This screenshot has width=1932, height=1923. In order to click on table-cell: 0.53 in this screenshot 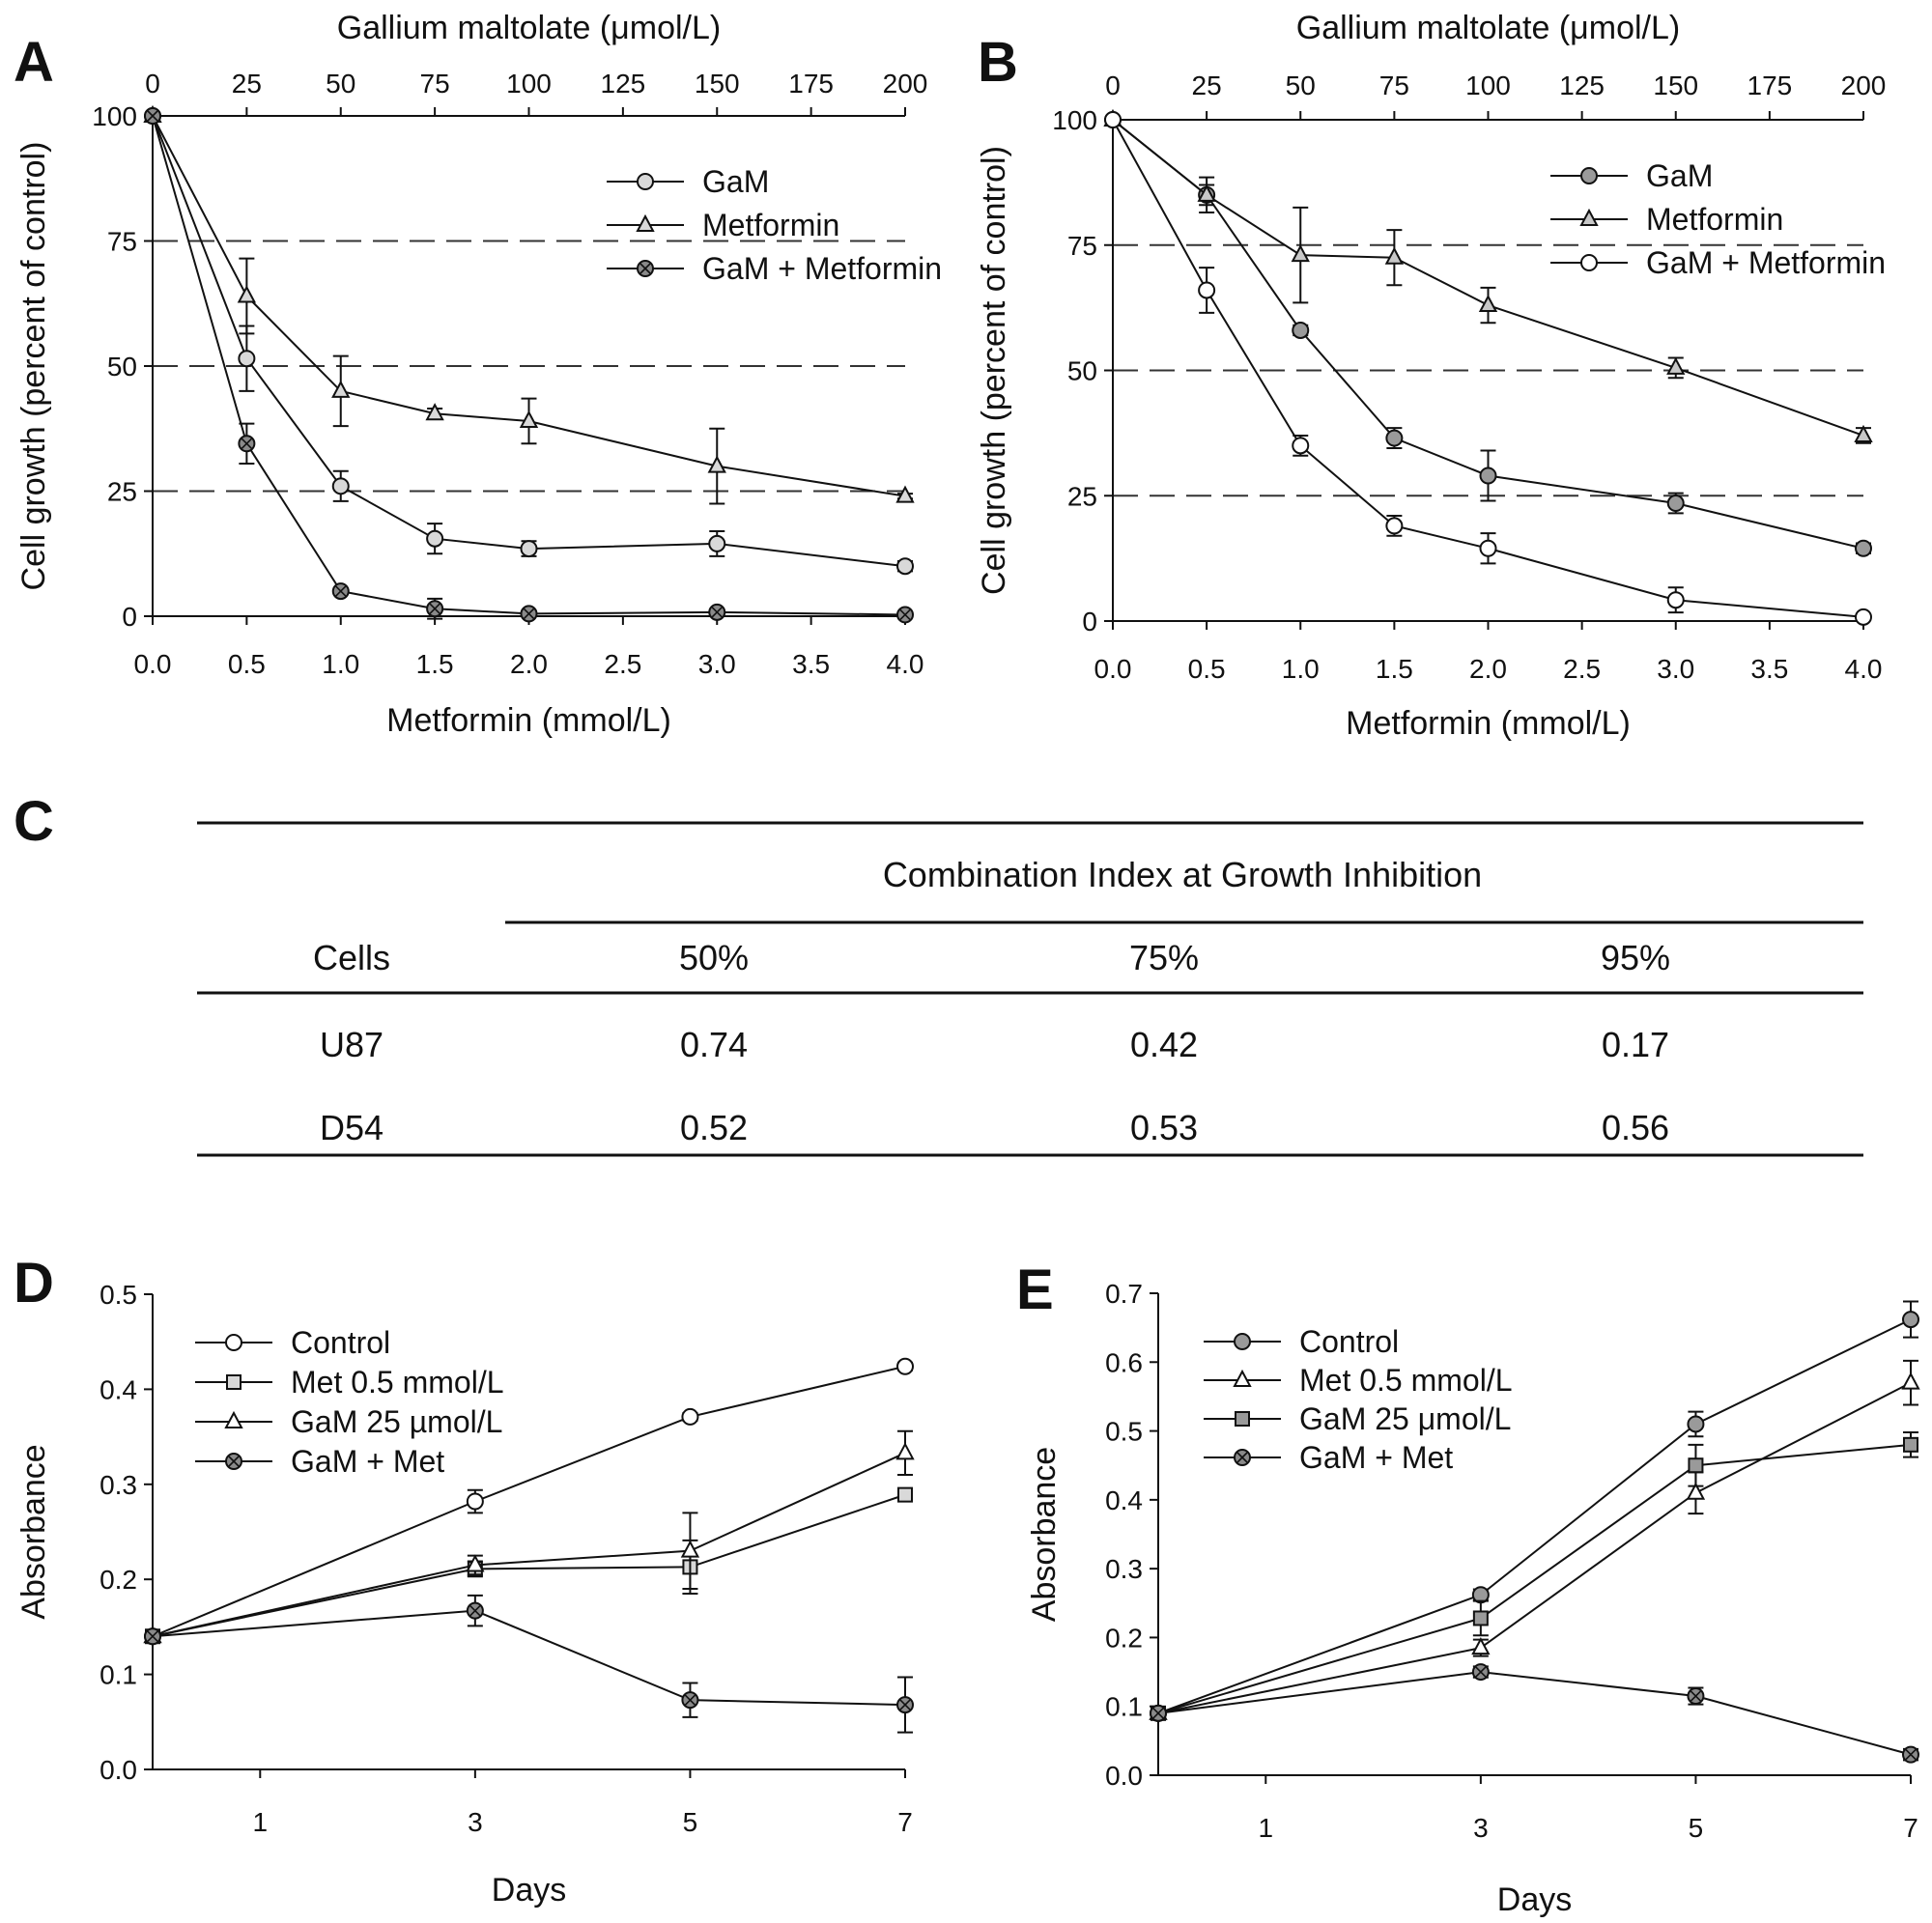, I will do `click(1164, 1127)`.